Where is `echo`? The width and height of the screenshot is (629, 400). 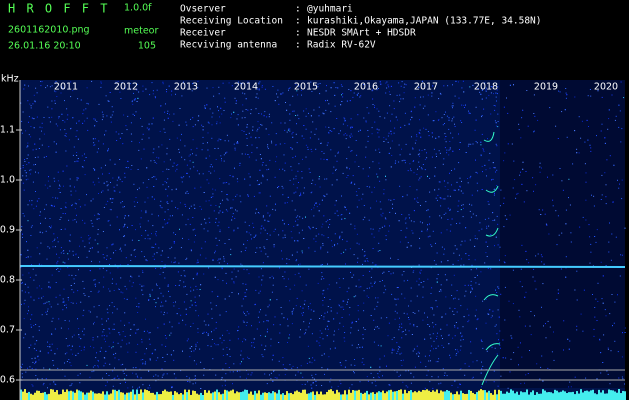 echo is located at coordinates (492, 189).